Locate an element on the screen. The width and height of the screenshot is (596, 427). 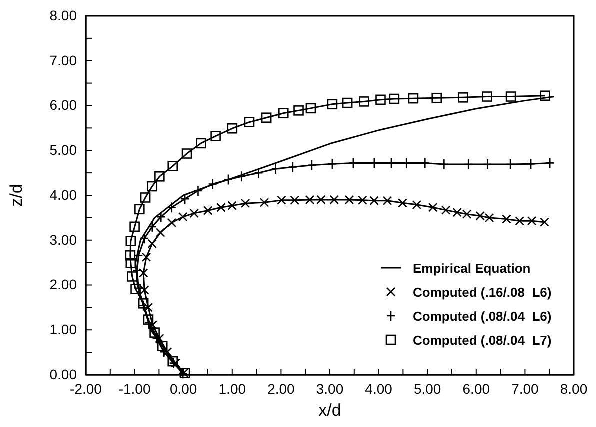
x-tick-label: 6.00 is located at coordinates (476, 388).